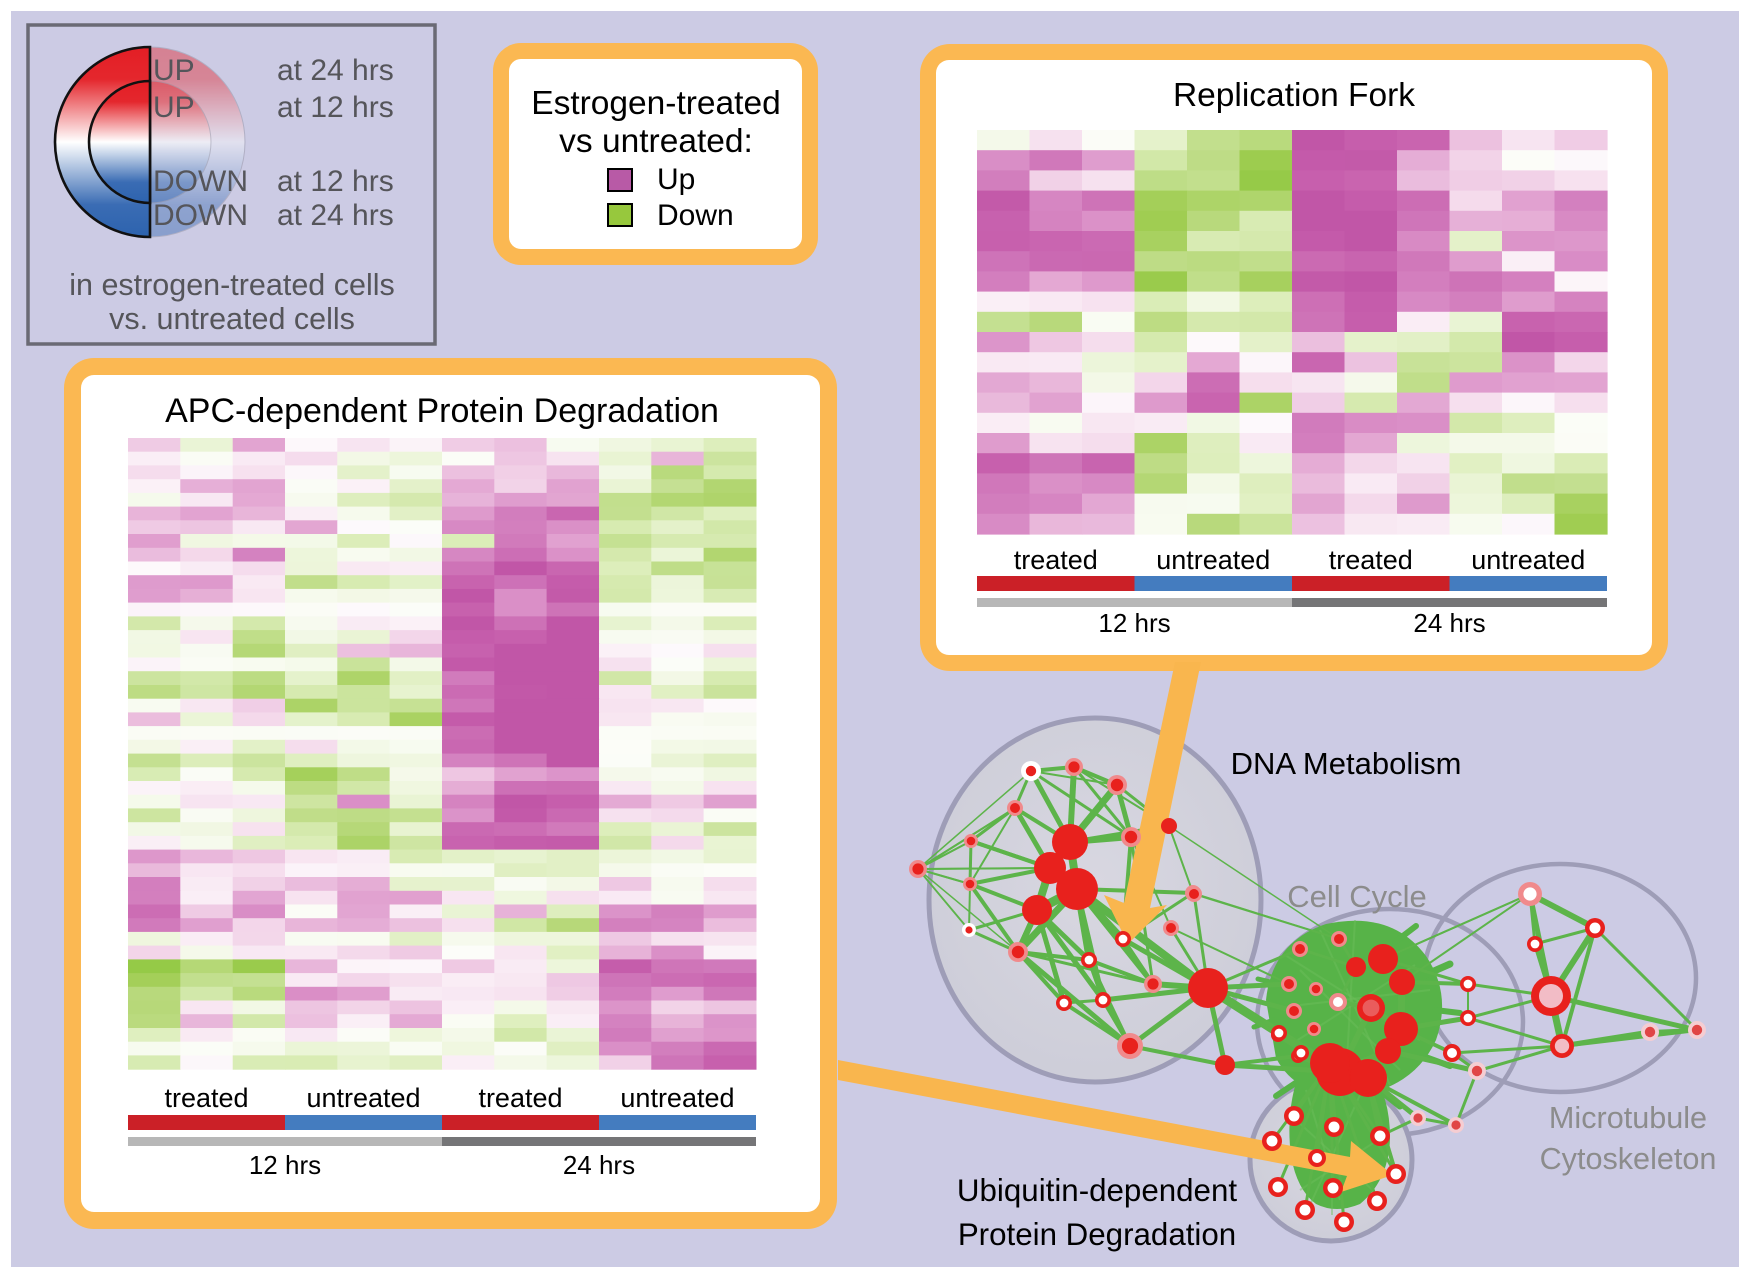  Describe the element at coordinates (656, 103) in the screenshot. I see `svg-text: Estrogen-treated` at that location.